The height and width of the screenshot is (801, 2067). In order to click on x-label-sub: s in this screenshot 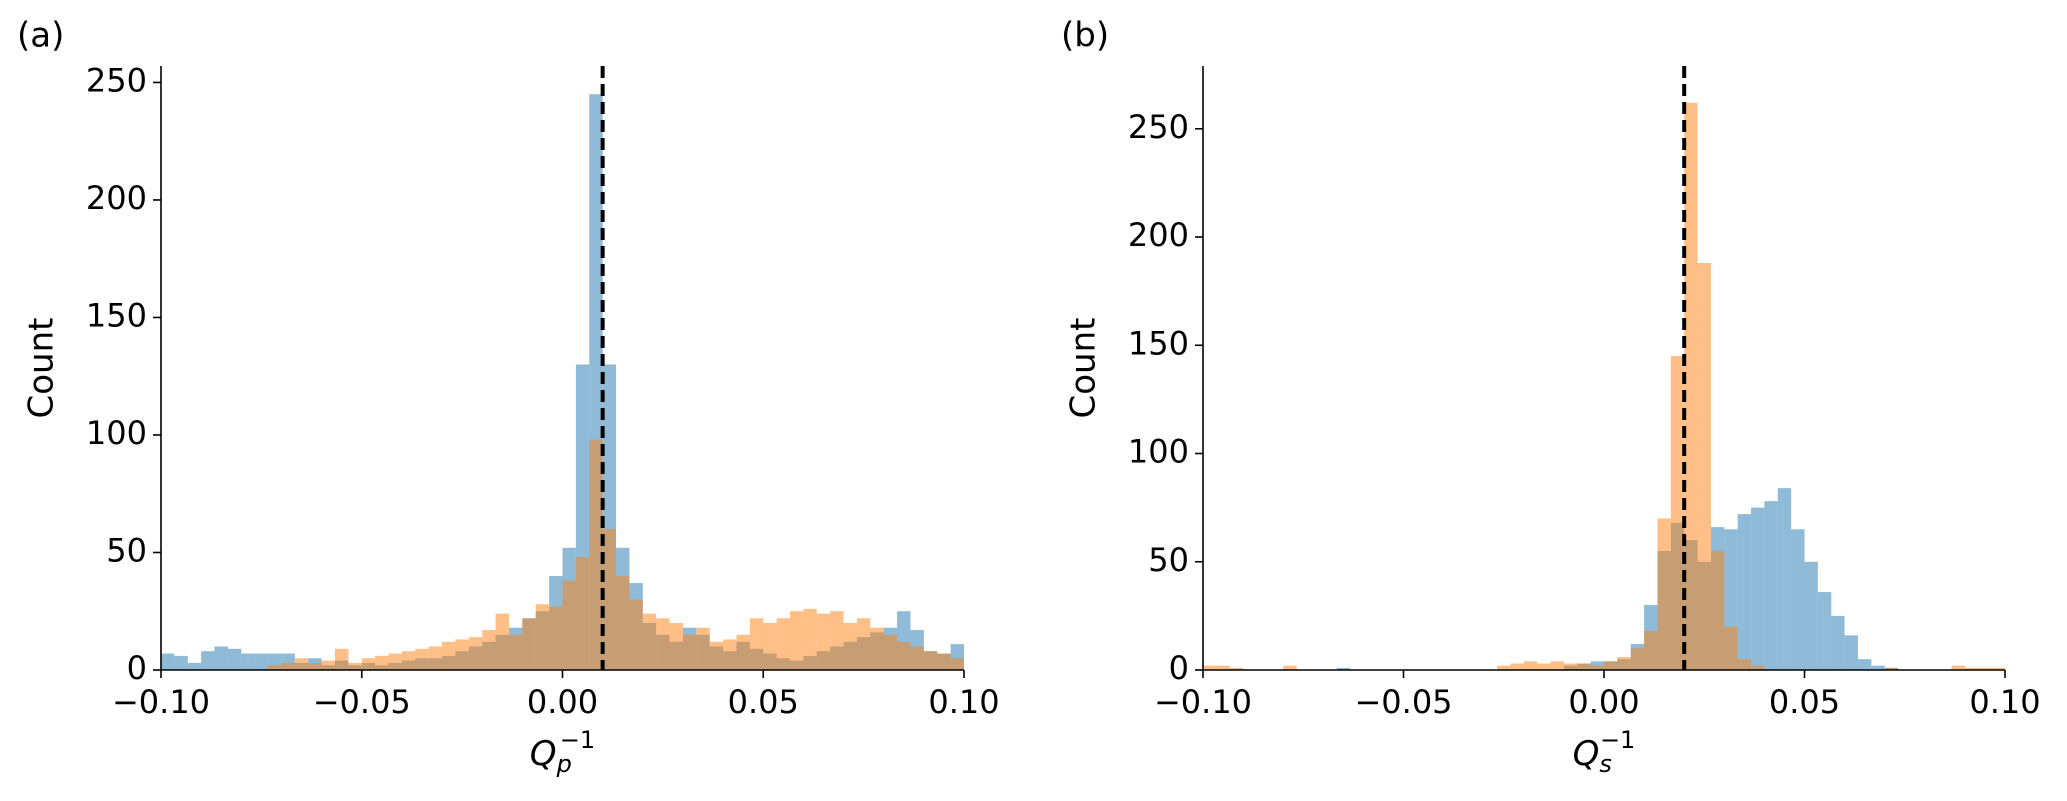, I will do `click(1605, 764)`.